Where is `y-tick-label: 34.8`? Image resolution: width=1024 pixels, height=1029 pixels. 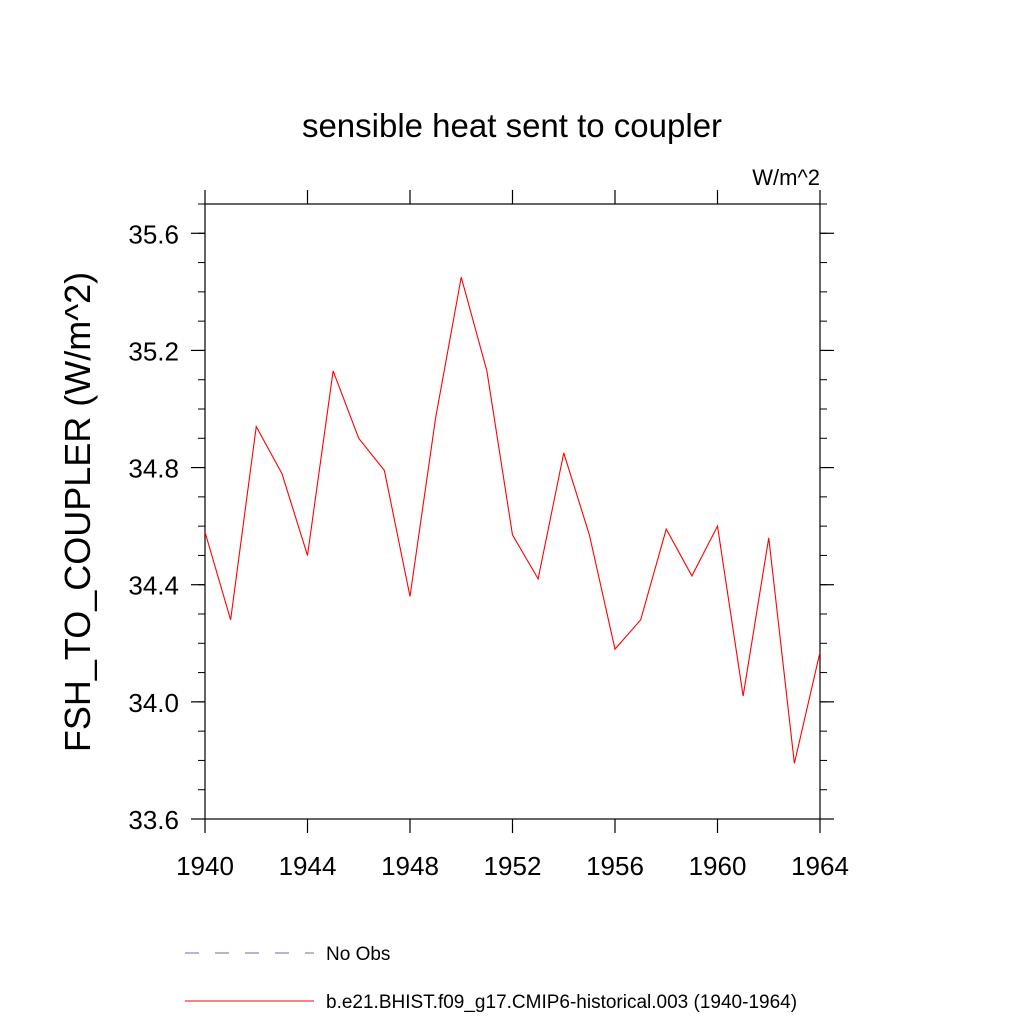
y-tick-label: 34.8 is located at coordinates (153, 469).